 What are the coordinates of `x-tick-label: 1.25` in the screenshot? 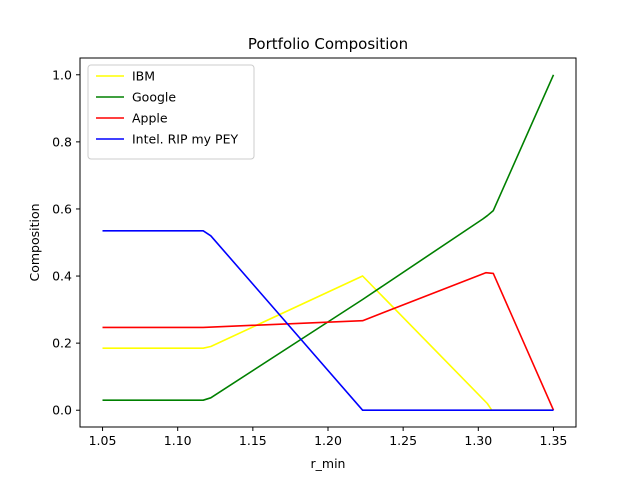 It's located at (403, 440).